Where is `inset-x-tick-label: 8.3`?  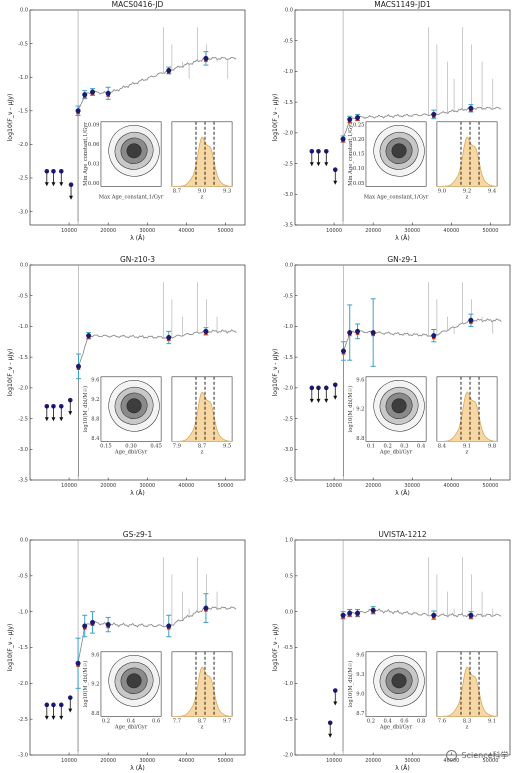 inset-x-tick-label: 8.3 is located at coordinates (467, 721).